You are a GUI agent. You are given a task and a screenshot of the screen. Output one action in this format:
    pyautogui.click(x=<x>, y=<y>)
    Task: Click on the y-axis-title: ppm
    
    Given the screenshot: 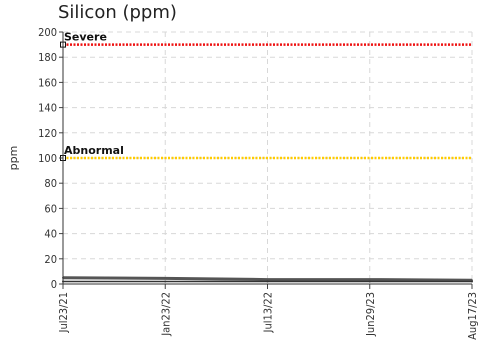 What is the action you would take?
    pyautogui.click(x=13, y=158)
    